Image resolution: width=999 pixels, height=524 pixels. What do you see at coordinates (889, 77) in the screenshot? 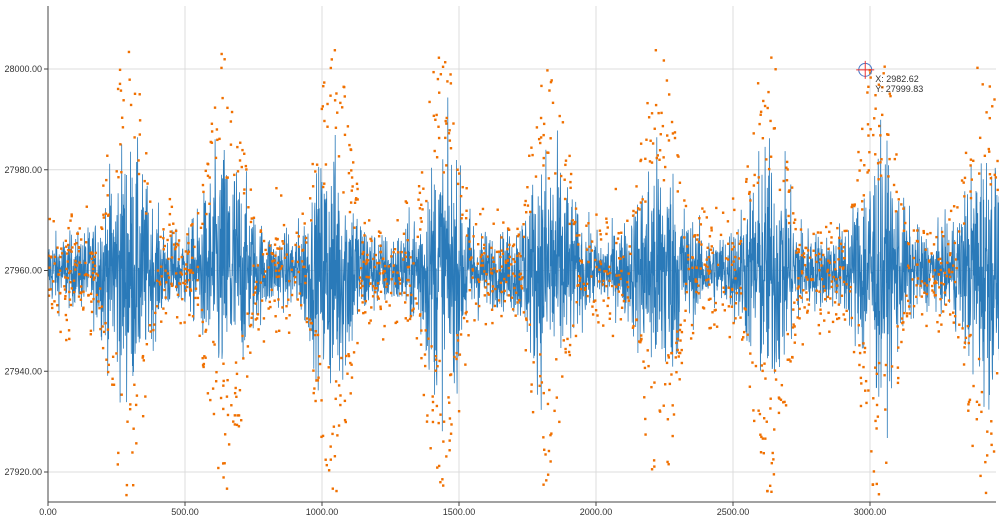
I see `crosshair: X: 2982.62 Y: 27999.83` at bounding box center [889, 77].